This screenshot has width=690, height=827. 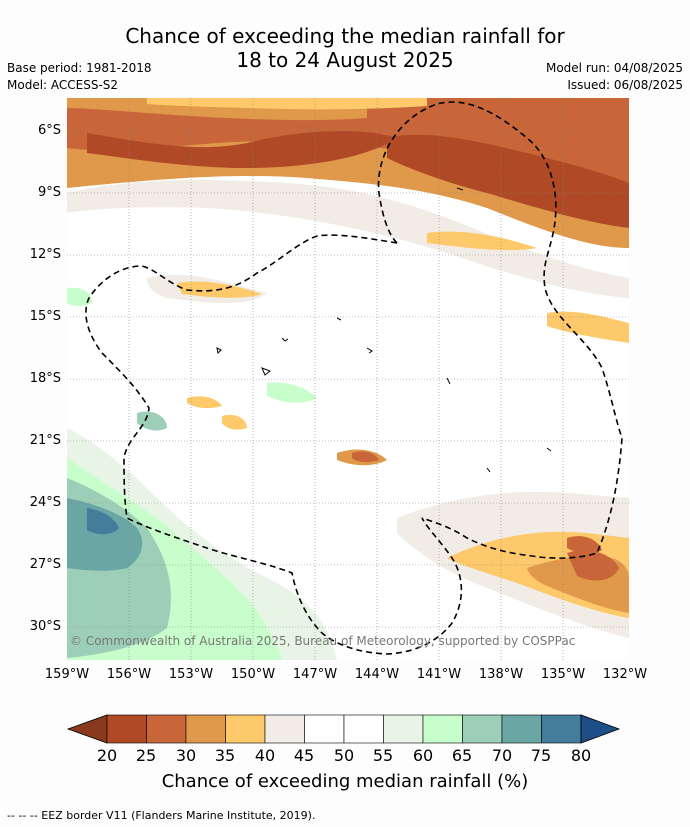 What do you see at coordinates (265, 755) in the screenshot?
I see `colorbar-tick: 40` at bounding box center [265, 755].